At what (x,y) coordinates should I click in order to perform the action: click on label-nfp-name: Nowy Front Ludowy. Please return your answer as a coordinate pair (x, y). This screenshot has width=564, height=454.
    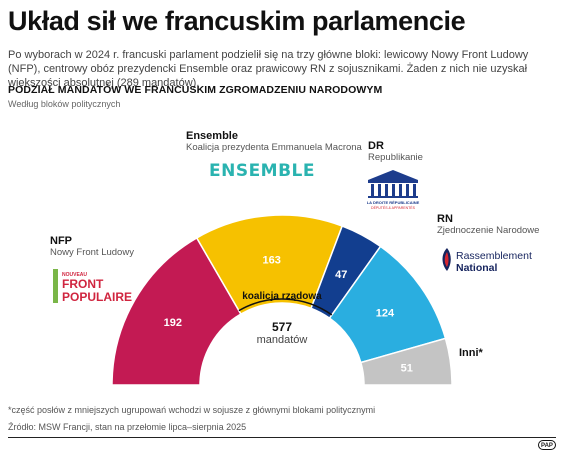
    Looking at the image, I should click on (92, 252).